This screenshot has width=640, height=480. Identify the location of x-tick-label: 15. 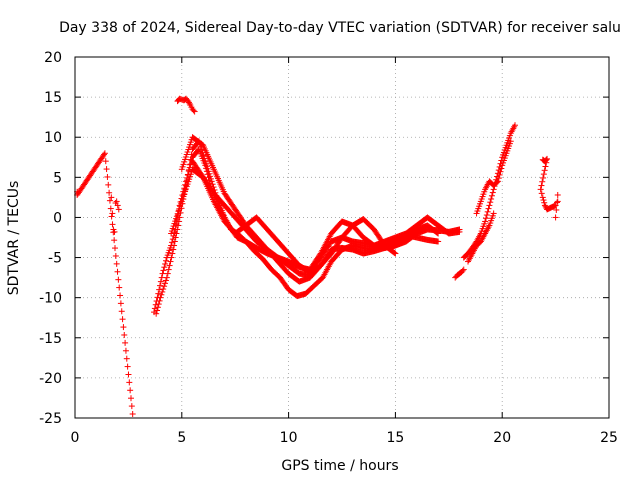
(395, 438).